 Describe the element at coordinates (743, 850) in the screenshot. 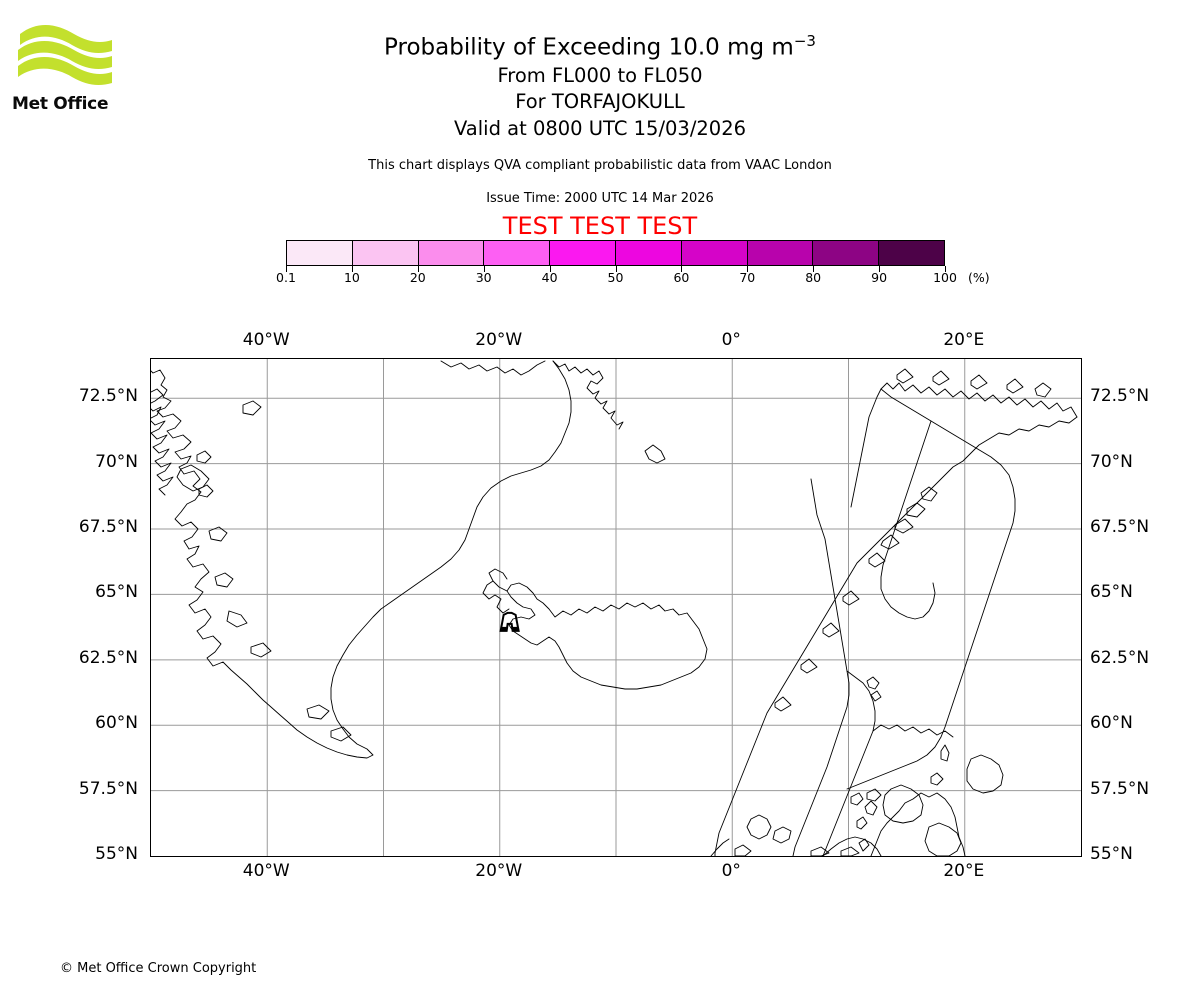

I see `denmark-south-islands` at that location.